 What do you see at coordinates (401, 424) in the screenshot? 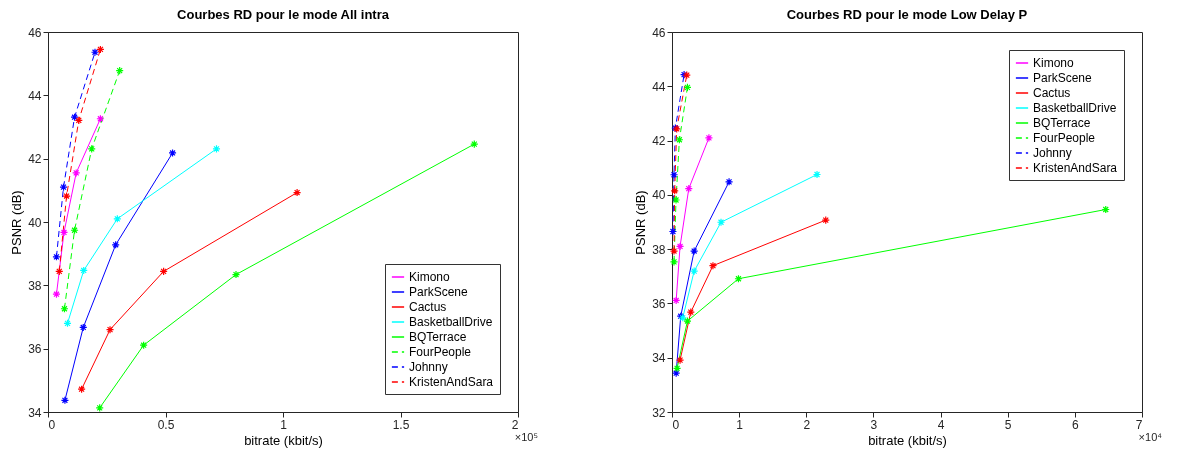
I see `x-tick-label: 1.5` at bounding box center [401, 424].